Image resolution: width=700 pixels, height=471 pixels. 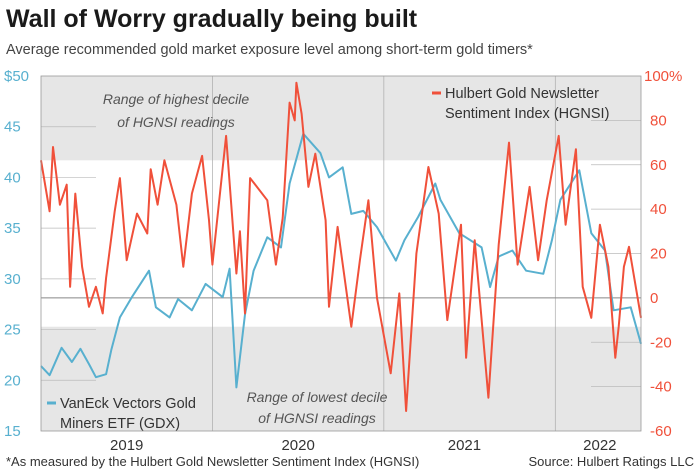 What do you see at coordinates (176, 99) in the screenshot?
I see `annotation-high: Range of highest decile` at bounding box center [176, 99].